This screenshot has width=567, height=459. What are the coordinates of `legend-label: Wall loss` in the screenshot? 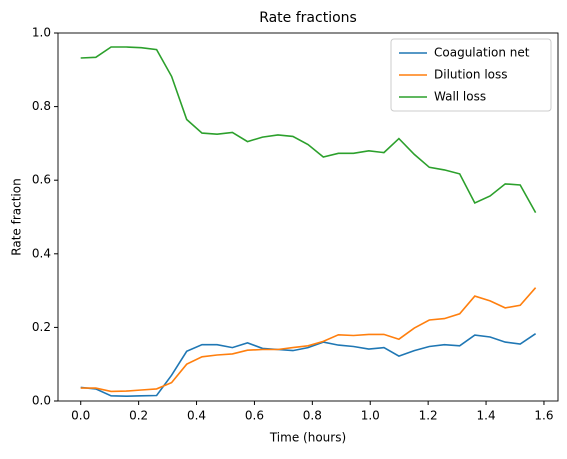 It's located at (460, 97).